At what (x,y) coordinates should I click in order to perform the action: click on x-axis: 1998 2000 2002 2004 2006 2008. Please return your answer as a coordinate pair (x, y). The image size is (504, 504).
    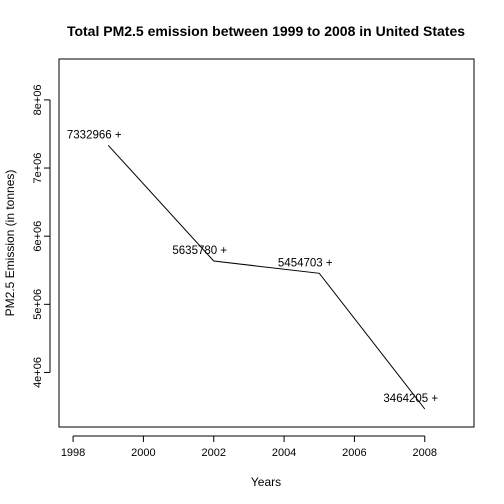
    Looking at the image, I should click on (249, 447).